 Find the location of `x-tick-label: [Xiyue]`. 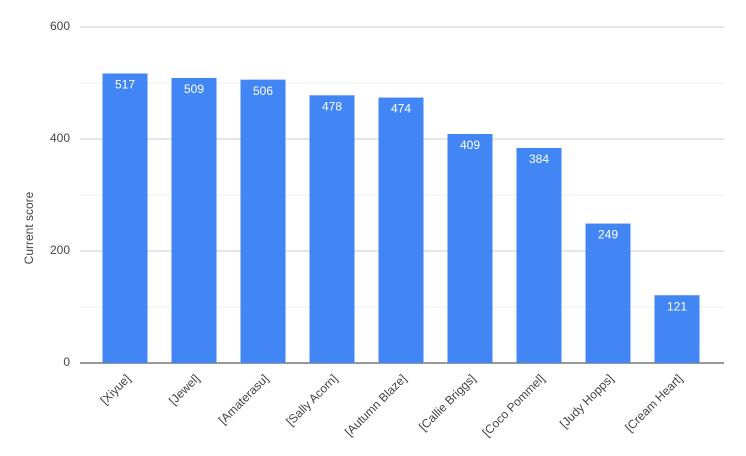

x-tick-label: [Xiyue] is located at coordinates (116, 389).